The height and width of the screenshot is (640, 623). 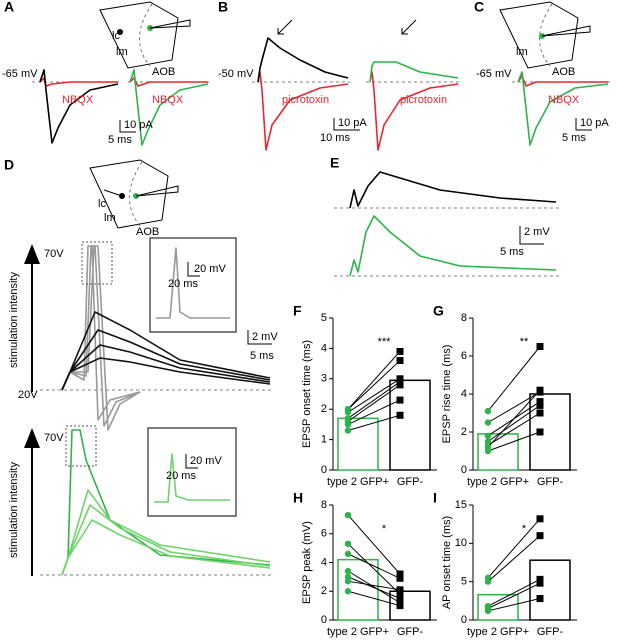 I want to click on panel-letter: F, so click(x=297, y=311).